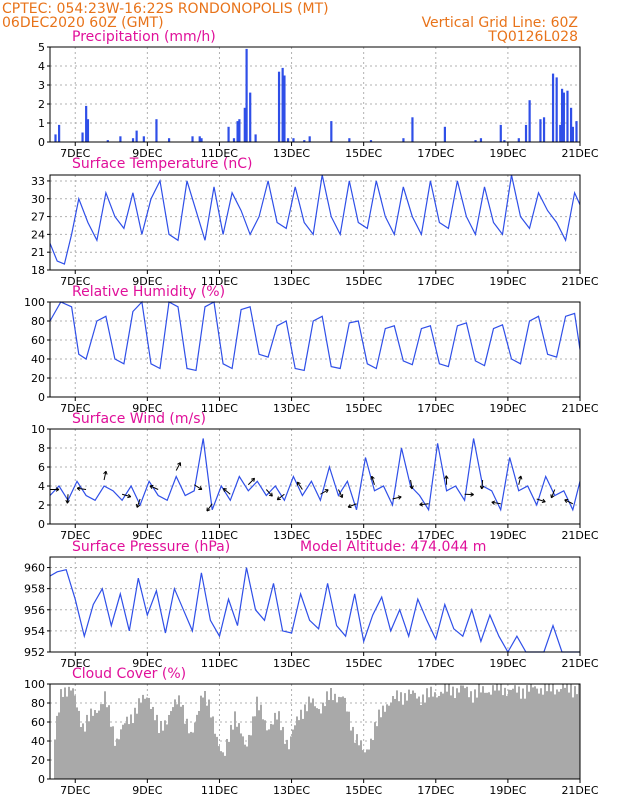 The height and width of the screenshot is (800, 618). Describe the element at coordinates (41, 47) in the screenshot. I see `precip-ytick-label: 5` at that location.